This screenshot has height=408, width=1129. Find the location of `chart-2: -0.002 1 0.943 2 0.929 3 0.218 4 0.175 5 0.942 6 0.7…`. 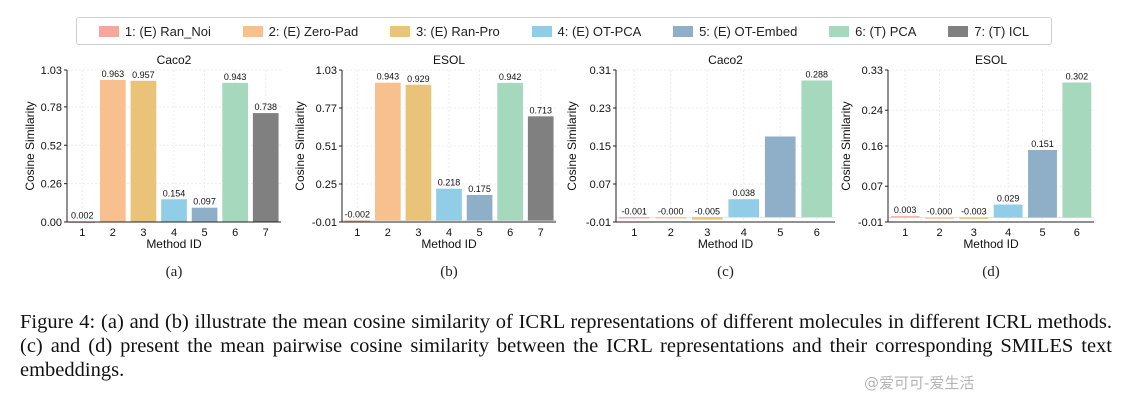

chart-2: -0.002 1 0.943 2 0.929 3 0.218 4 0.175 5 0.942 6 0.7… is located at coordinates (424, 166).